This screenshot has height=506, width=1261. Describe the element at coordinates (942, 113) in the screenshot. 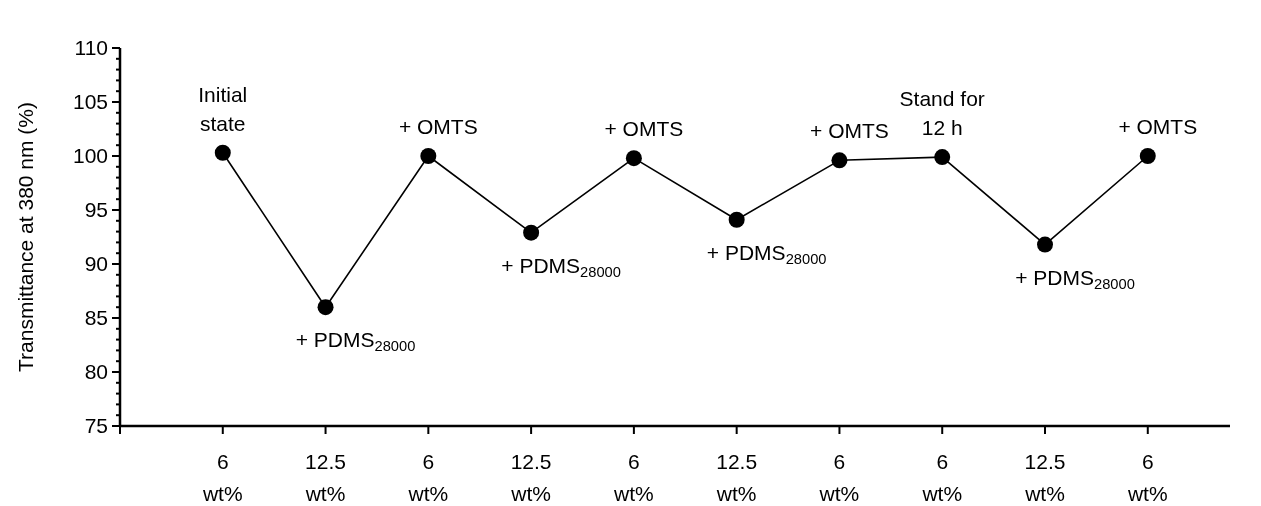

I see `annotation: Stand for 12 h` at that location.